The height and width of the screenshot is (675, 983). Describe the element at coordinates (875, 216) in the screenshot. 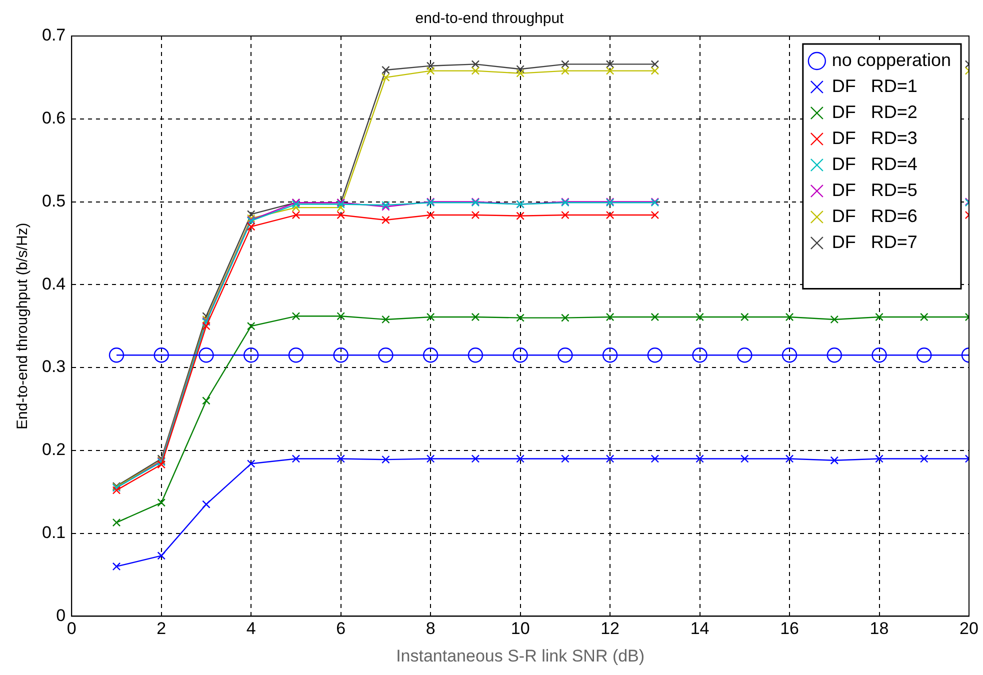

I see `legend-label: DF RD=6` at that location.